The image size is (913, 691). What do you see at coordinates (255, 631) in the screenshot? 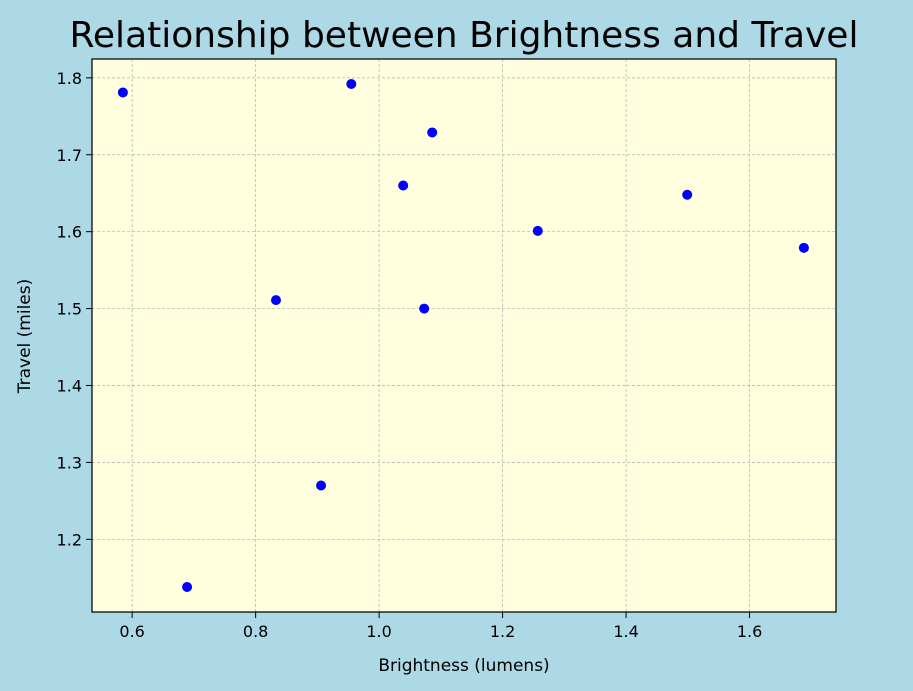
I see `x-tick-label: 0.8` at bounding box center [255, 631].